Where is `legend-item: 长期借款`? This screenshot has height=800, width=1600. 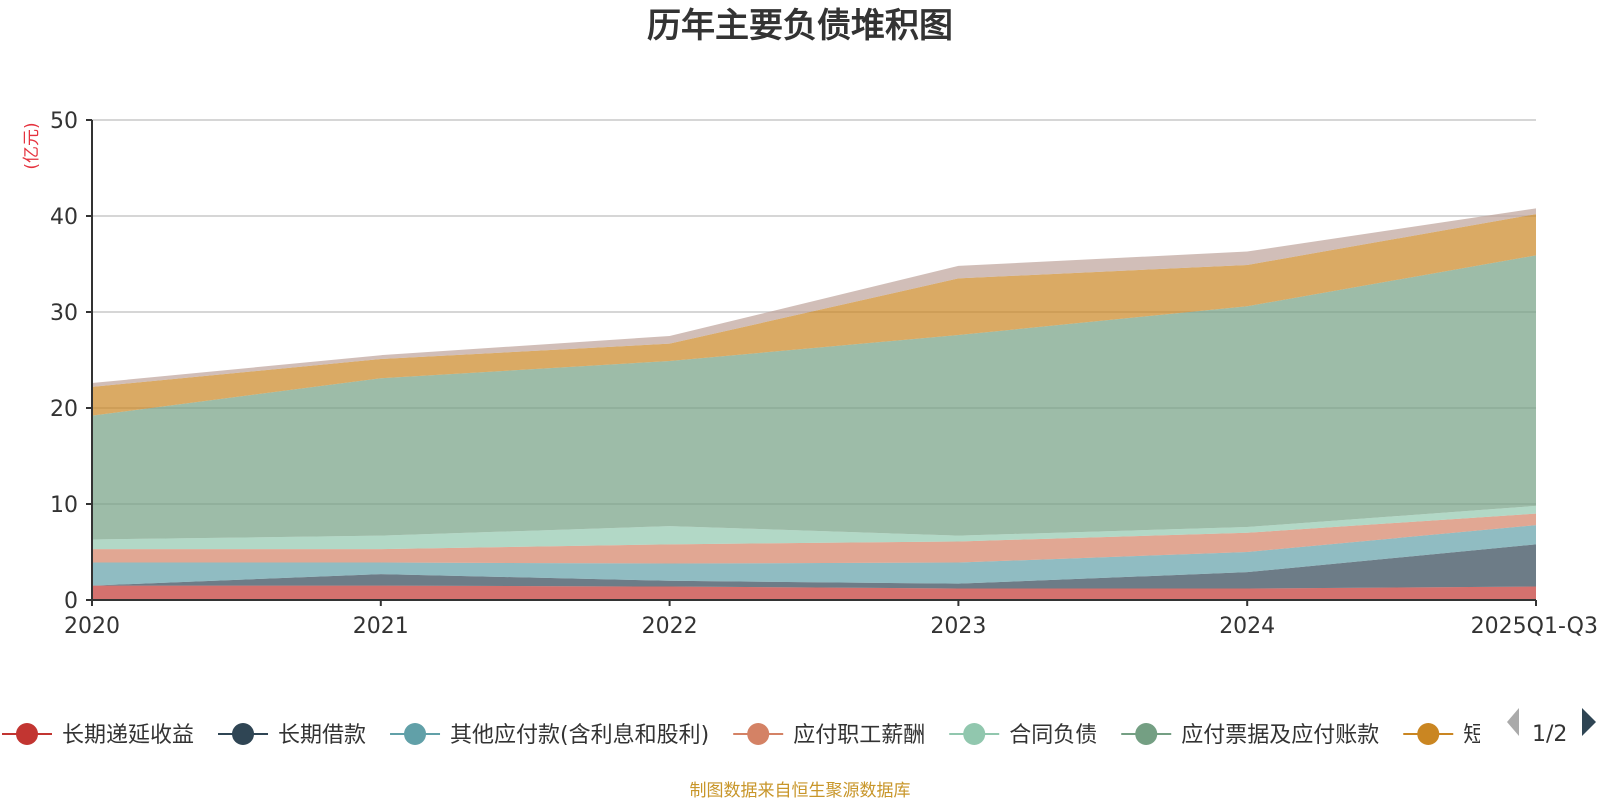 legend-item: 长期借款 is located at coordinates (292, 735).